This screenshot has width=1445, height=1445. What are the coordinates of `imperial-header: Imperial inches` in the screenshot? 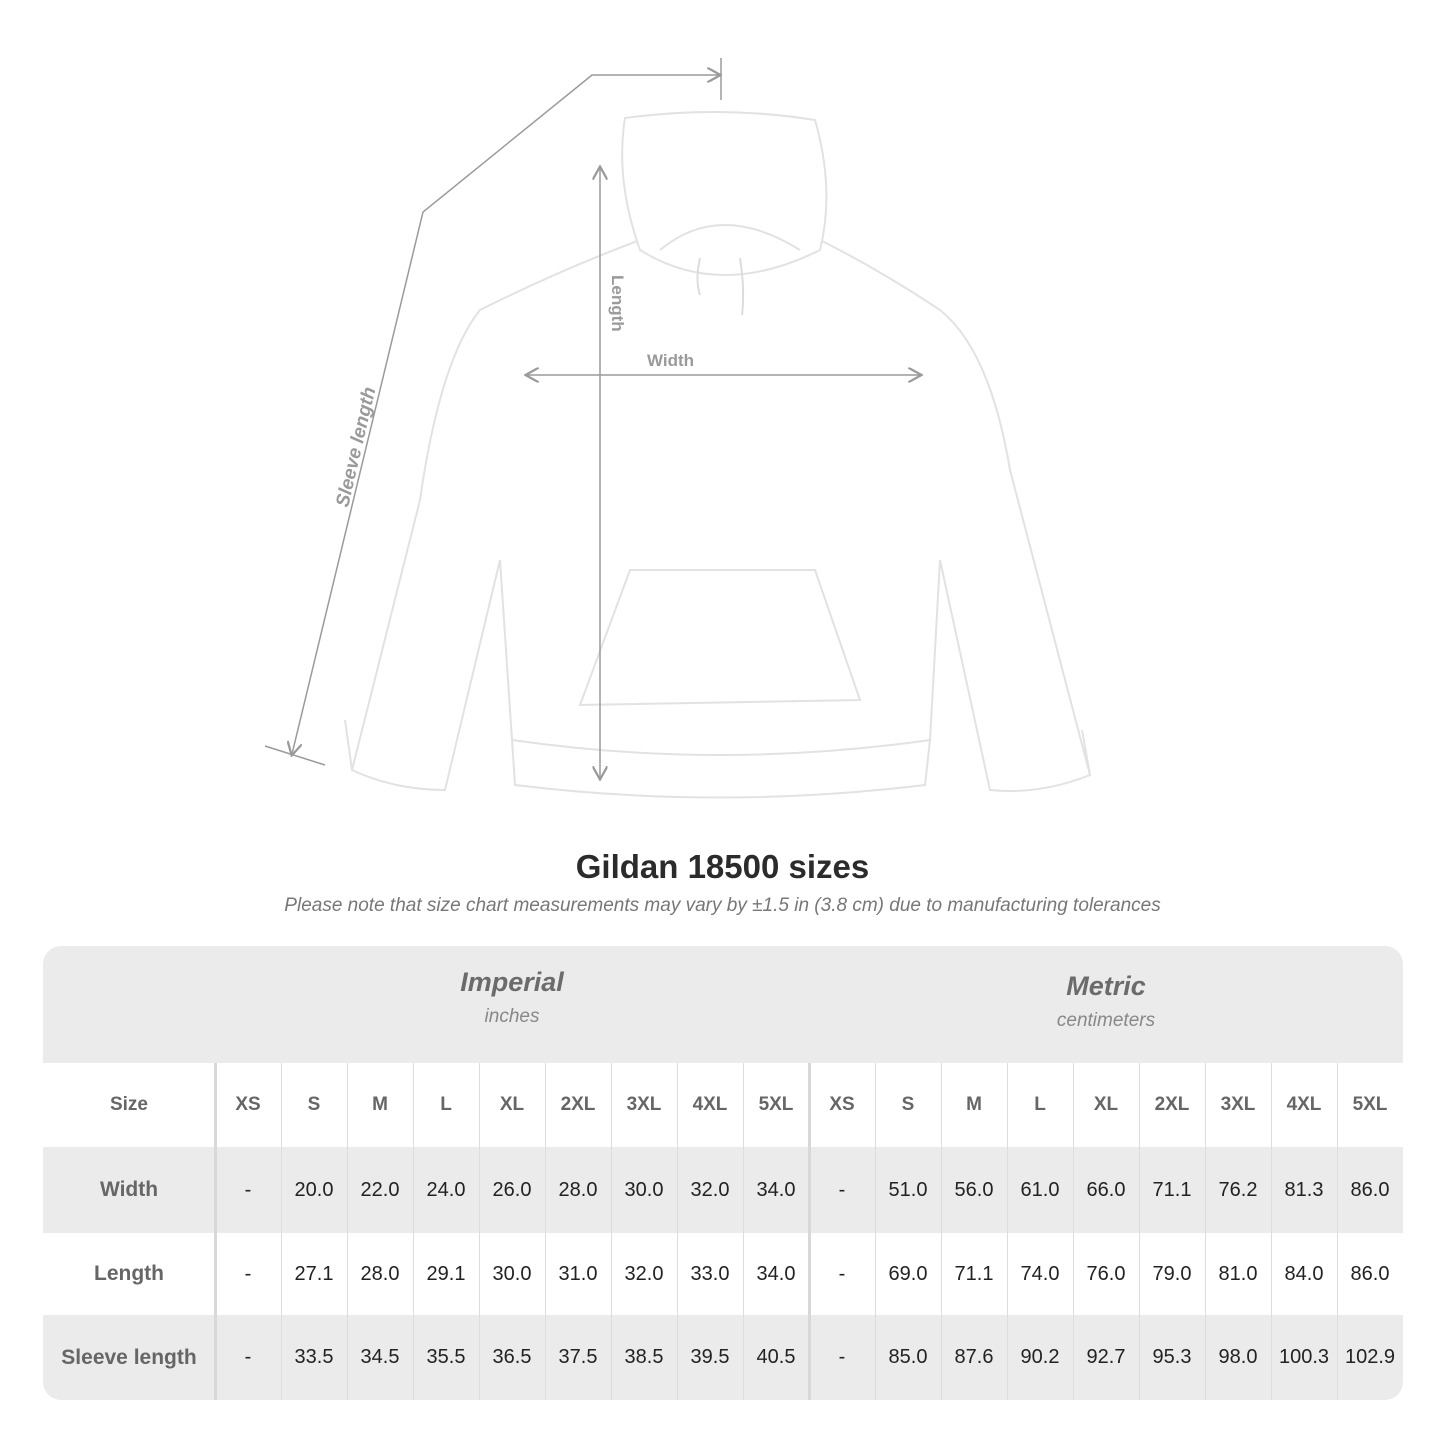 It's located at (512, 1002).